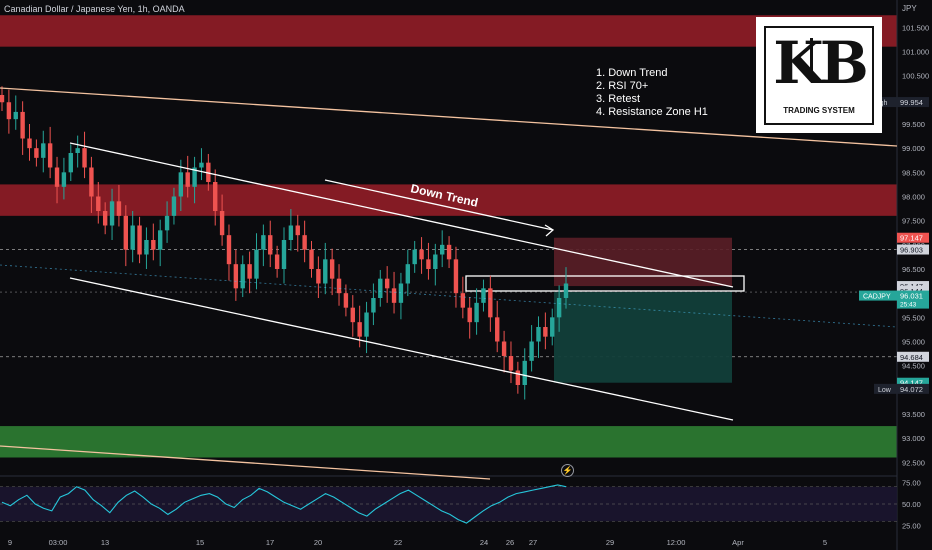  What do you see at coordinates (909, 8) in the screenshot?
I see `currency-label: JPY` at bounding box center [909, 8].